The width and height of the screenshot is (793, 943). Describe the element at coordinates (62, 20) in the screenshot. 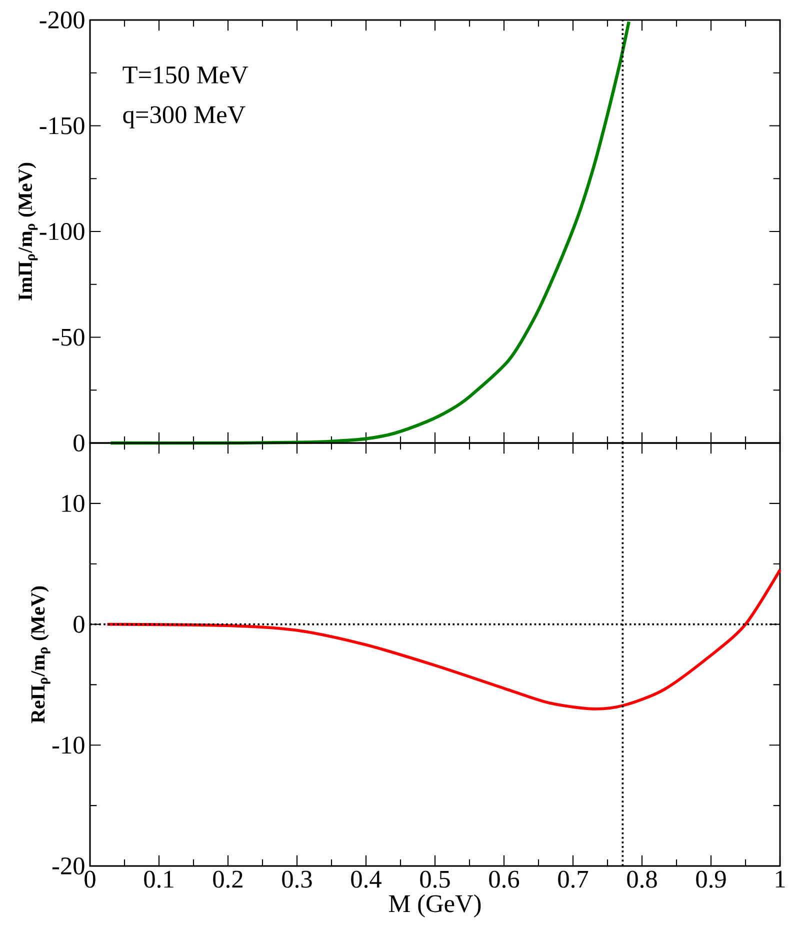

I see `y-tick-label: -200` at that location.